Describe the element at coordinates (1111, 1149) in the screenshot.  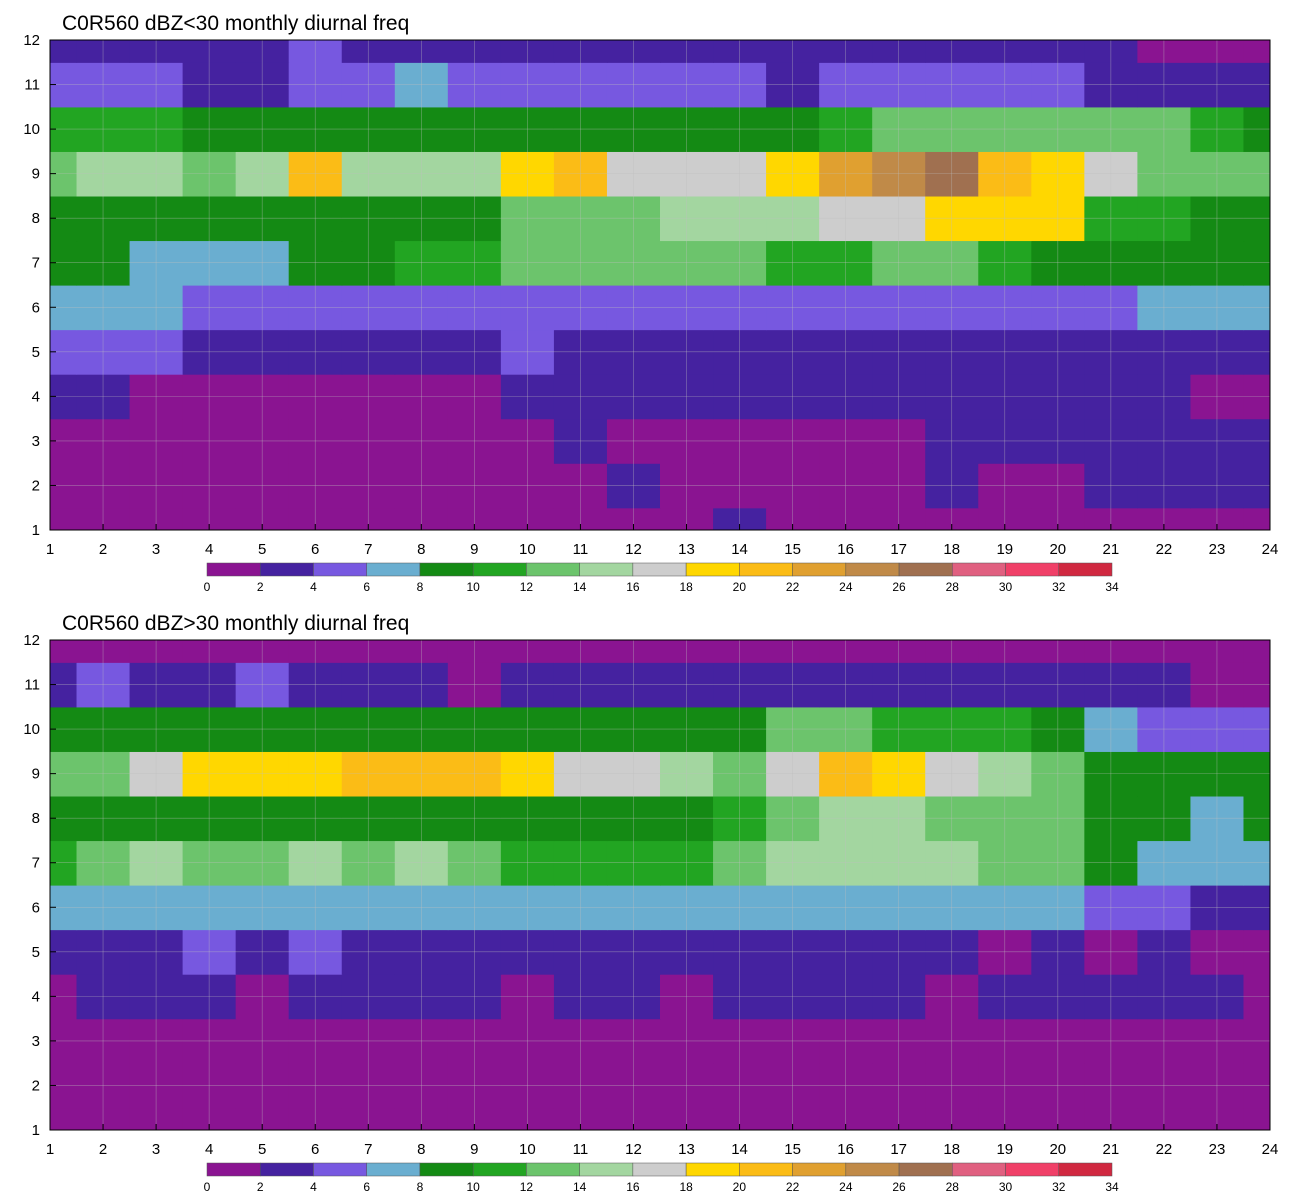
I see `x-tick-label: 21` at that location.